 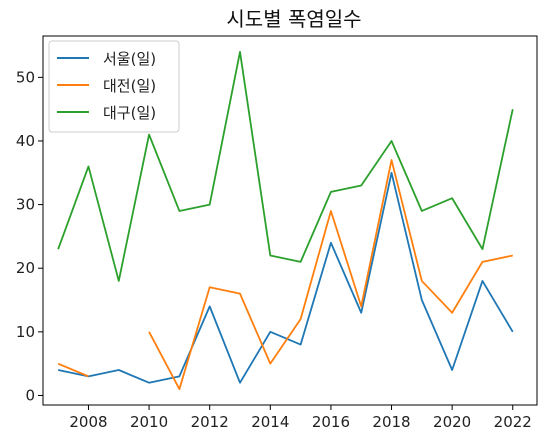 What do you see at coordinates (25, 332) in the screenshot?
I see `y-tick-label: 10` at bounding box center [25, 332].